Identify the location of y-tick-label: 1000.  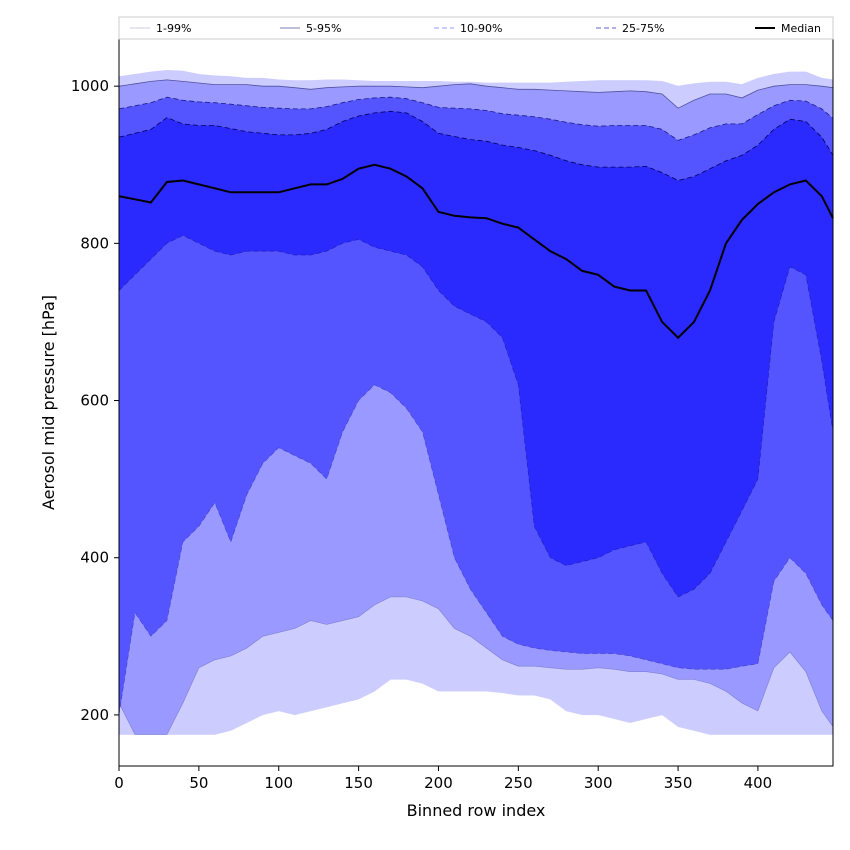
(90, 86).